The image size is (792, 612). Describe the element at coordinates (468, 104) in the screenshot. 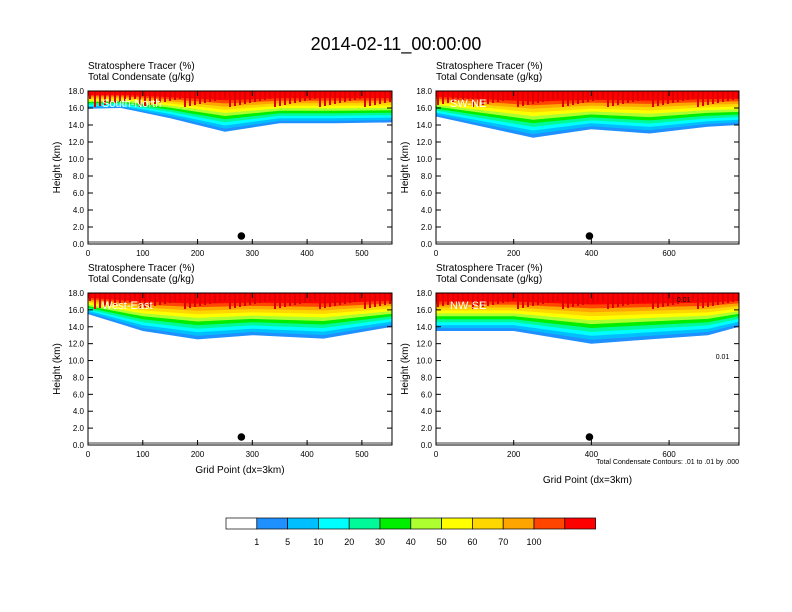

I see `panel-label: SW-NE` at that location.